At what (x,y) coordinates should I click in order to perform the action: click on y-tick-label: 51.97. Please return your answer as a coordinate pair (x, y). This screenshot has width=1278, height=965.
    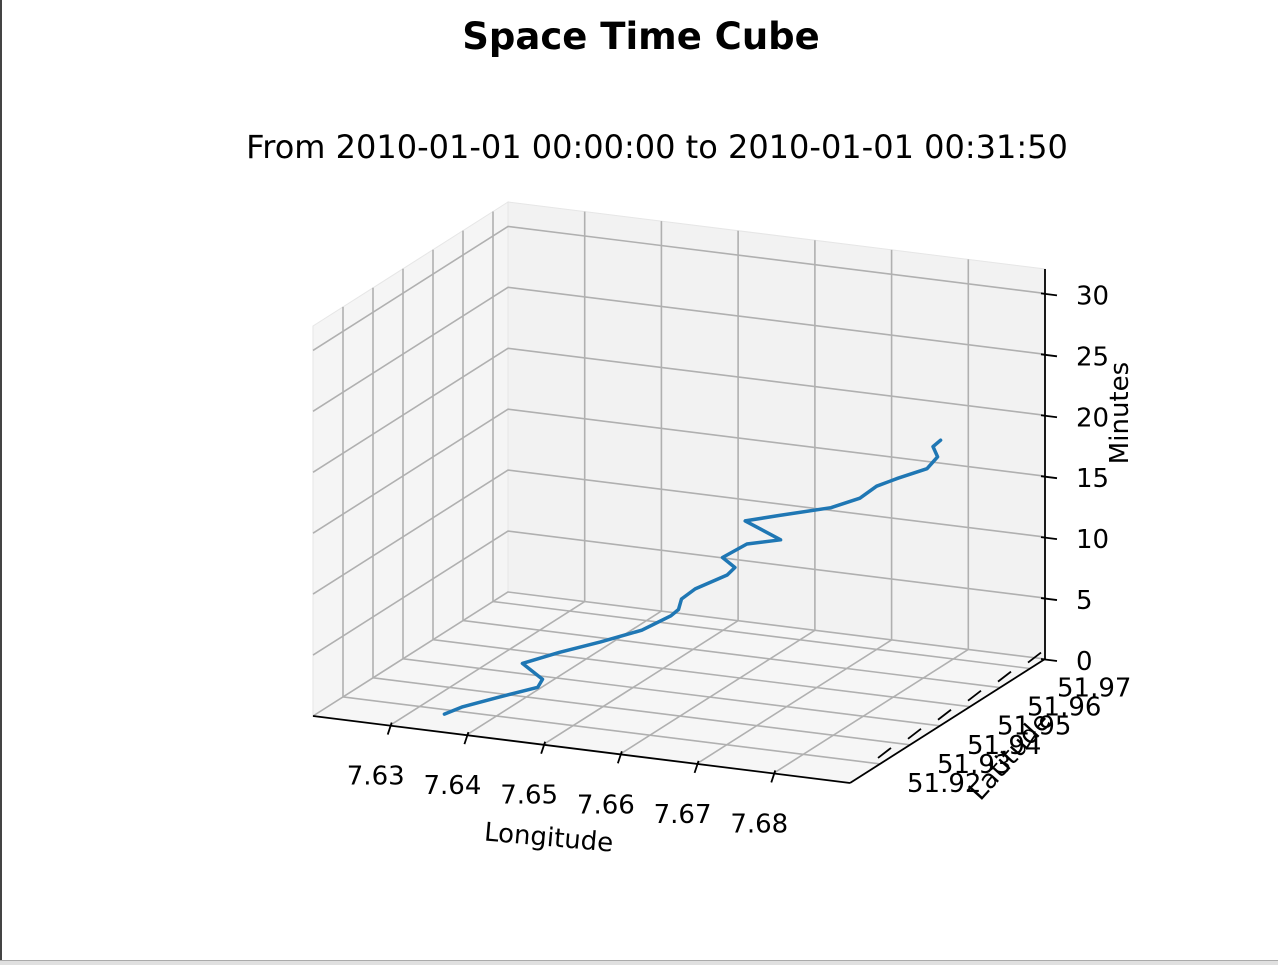
    Looking at the image, I should click on (1094, 689).